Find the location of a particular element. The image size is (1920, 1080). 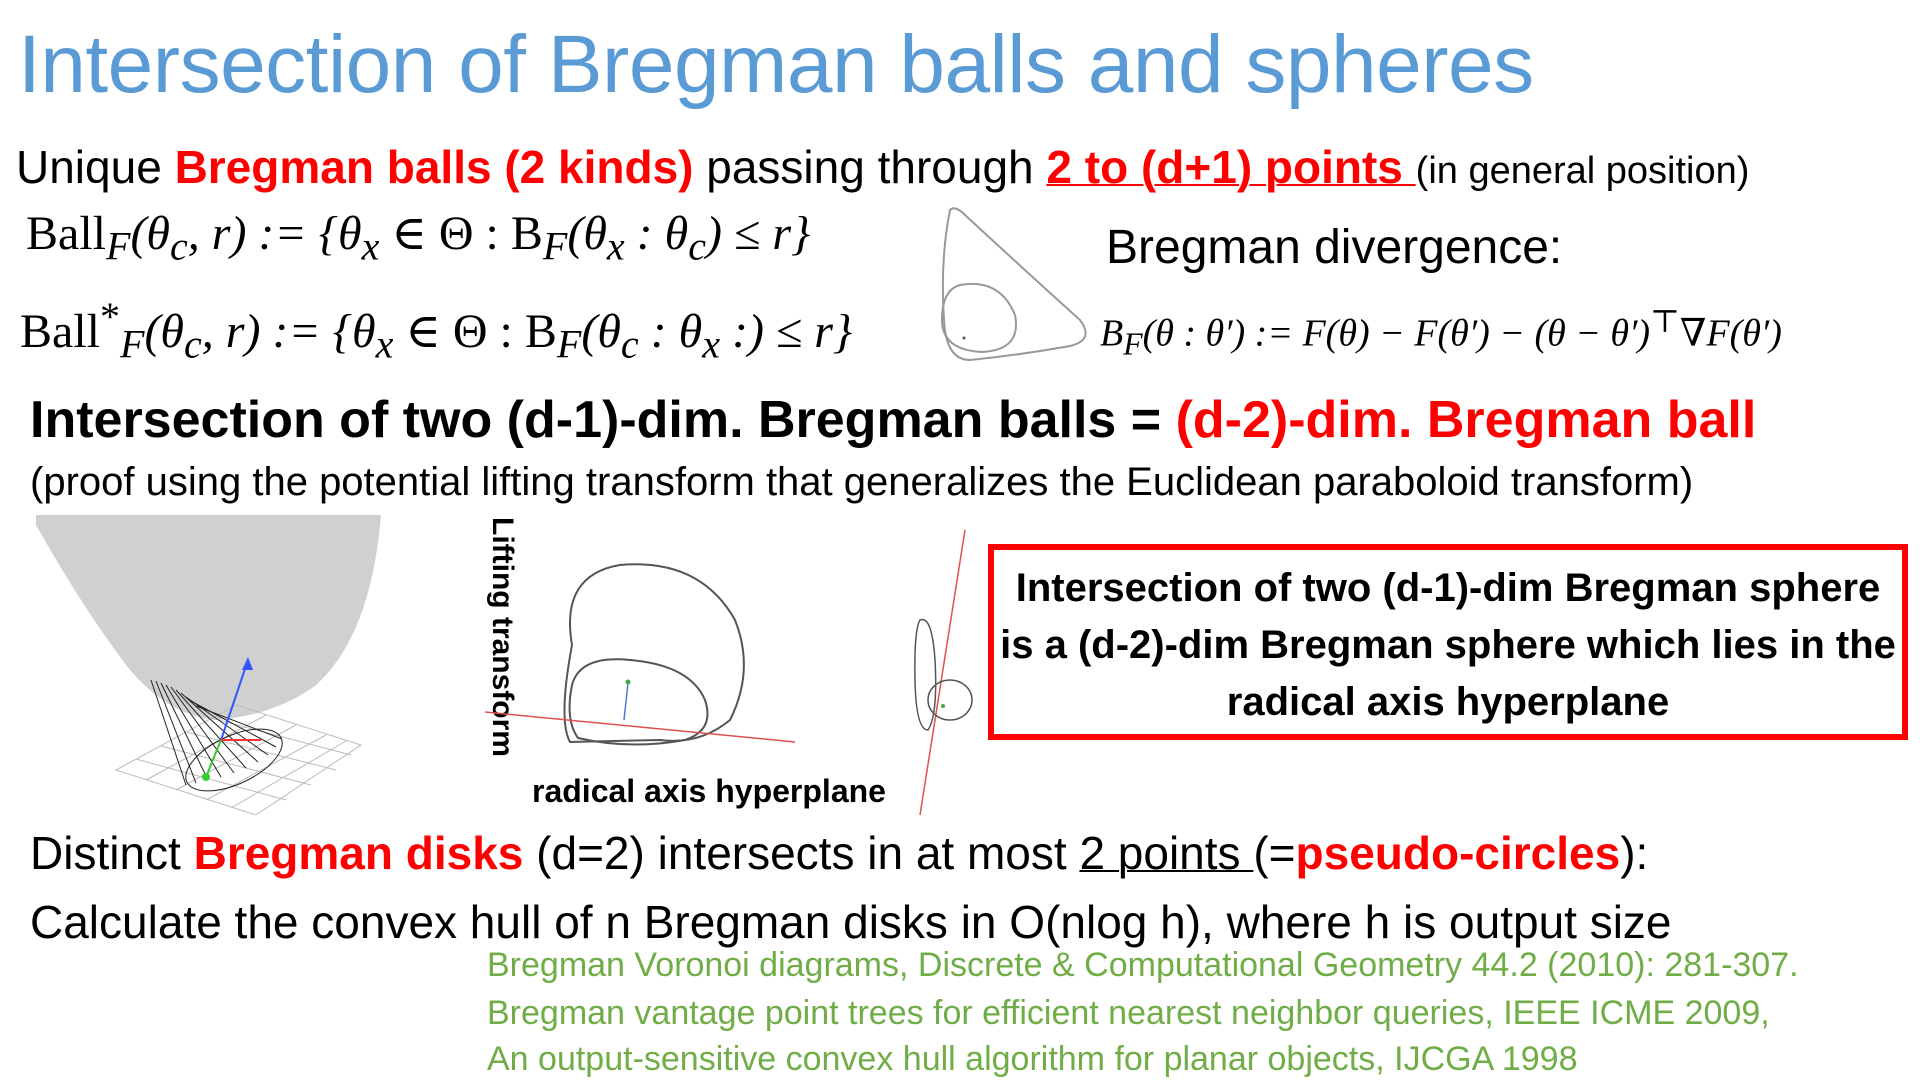

radical-axis-label: radical axis hyperplane is located at coordinates (709, 791).